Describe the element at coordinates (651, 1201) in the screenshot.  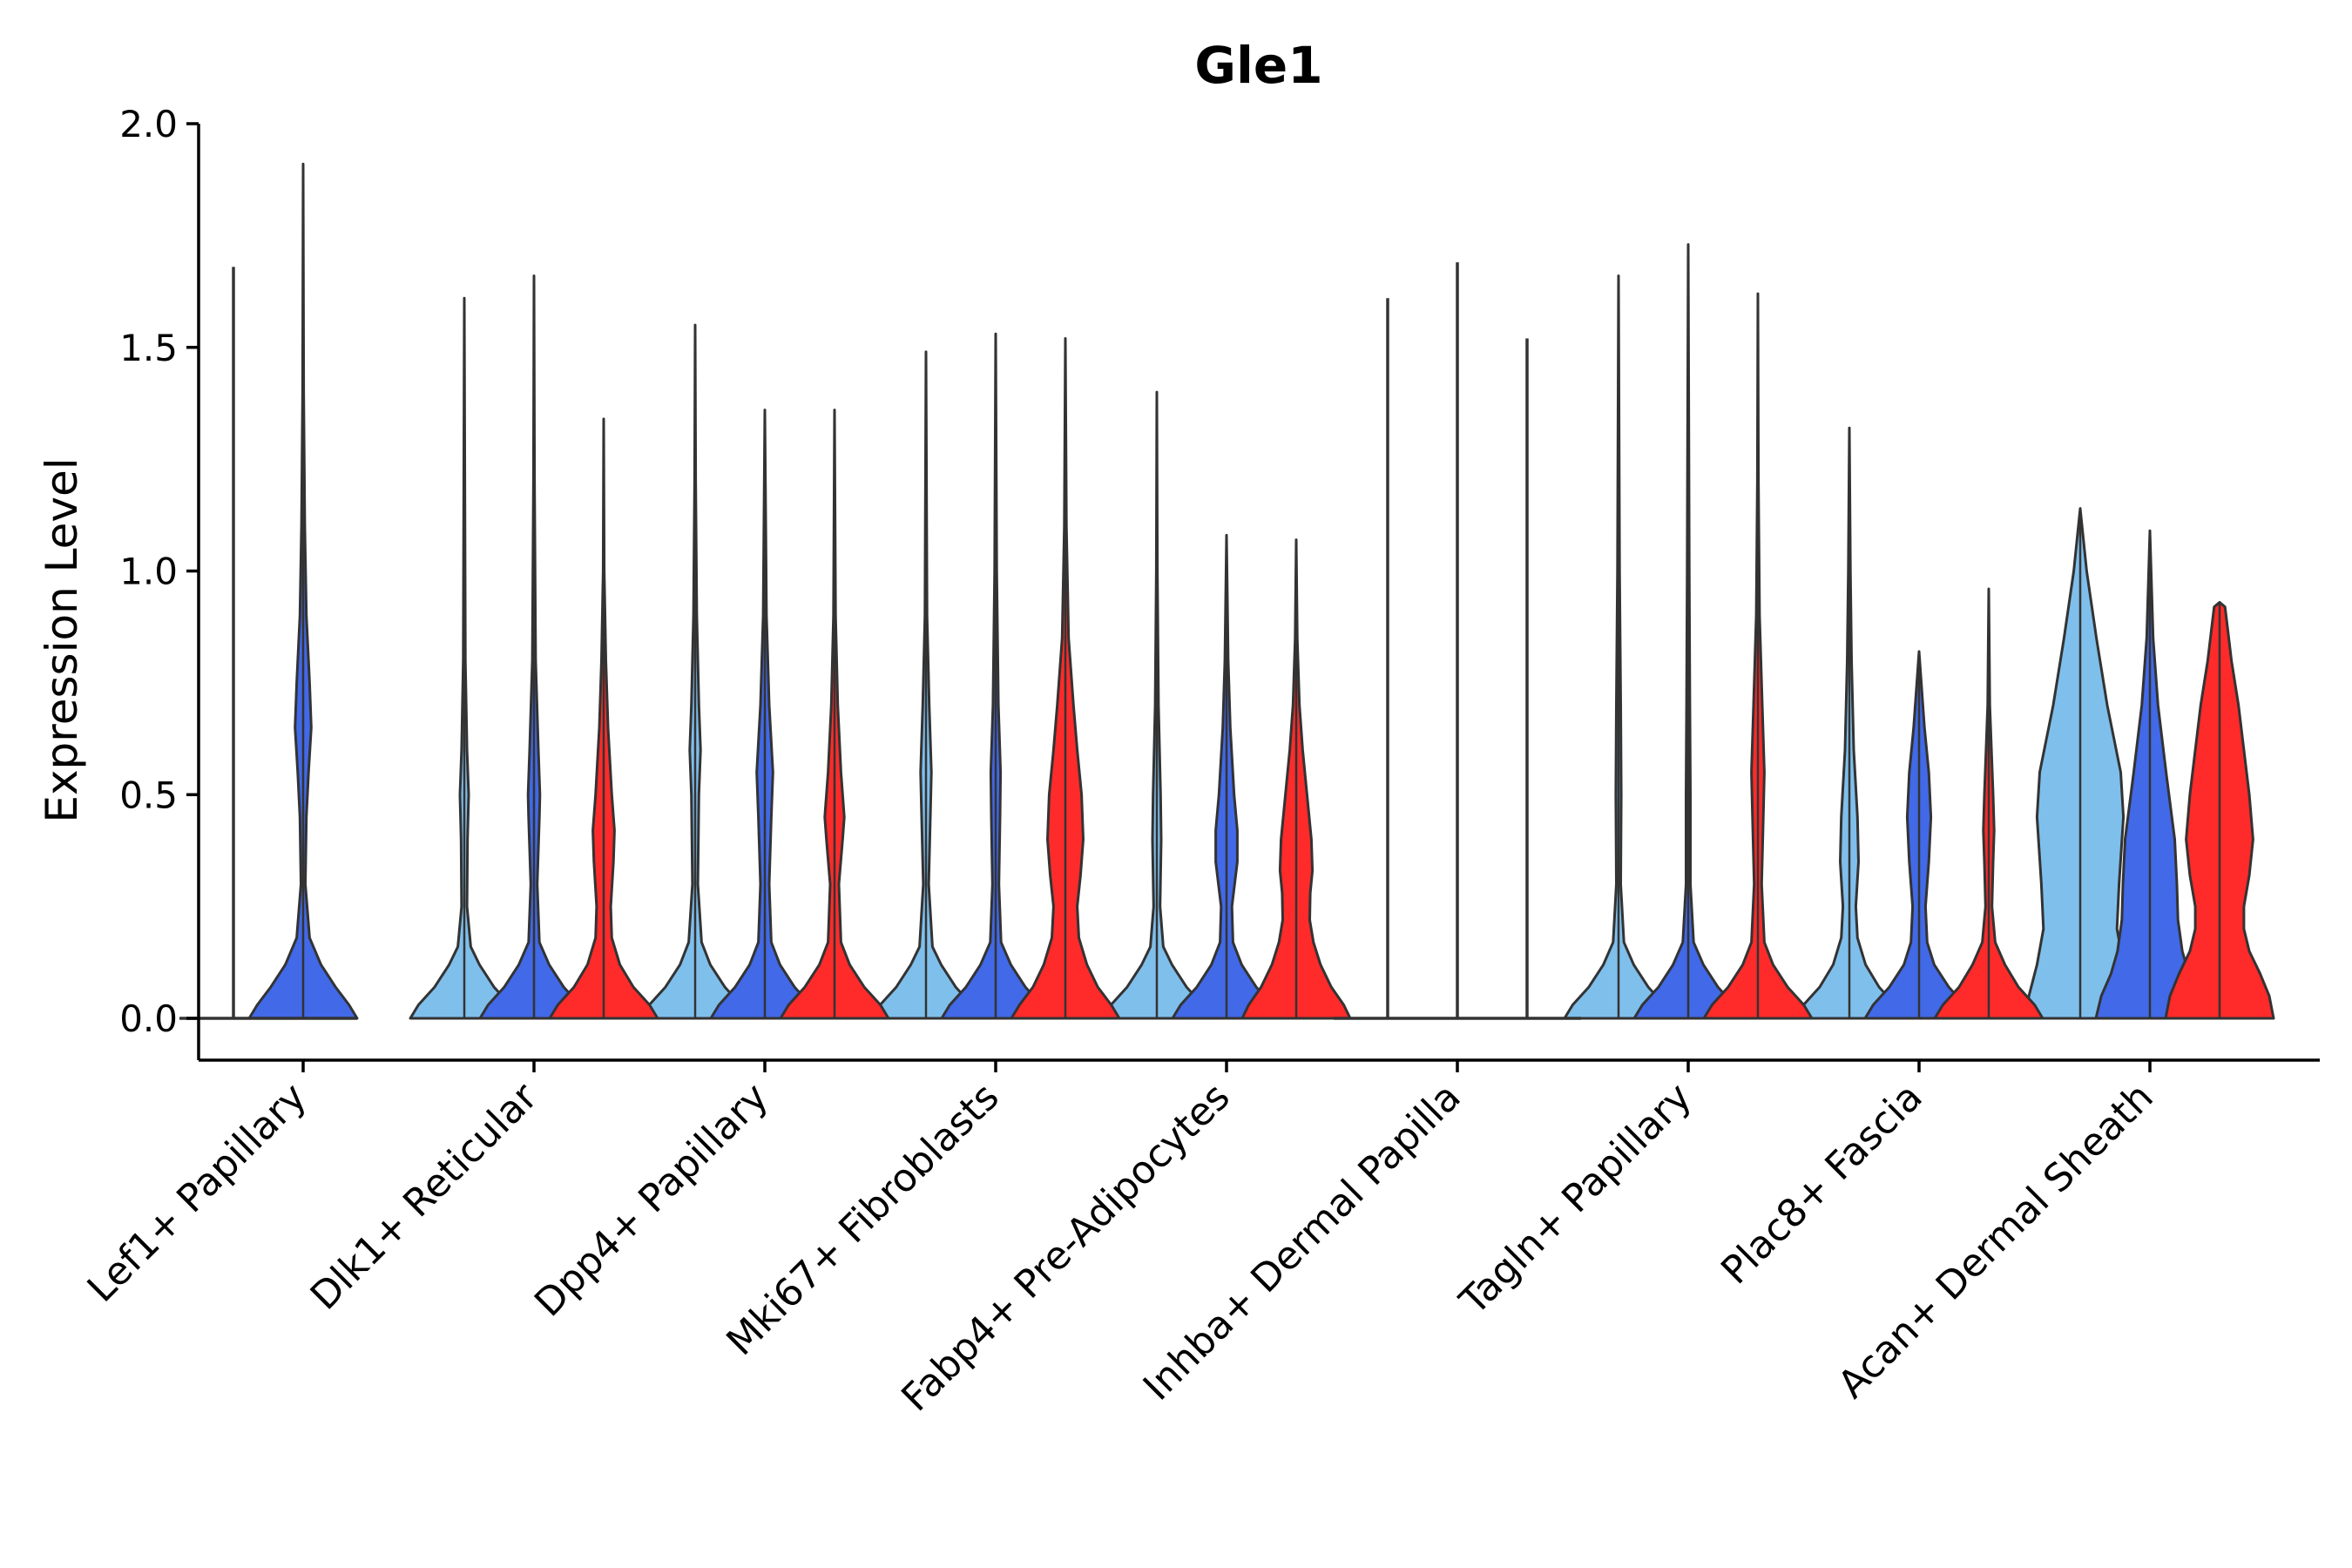
I see `x-tick-label: Dpp4+ Papillary` at that location.